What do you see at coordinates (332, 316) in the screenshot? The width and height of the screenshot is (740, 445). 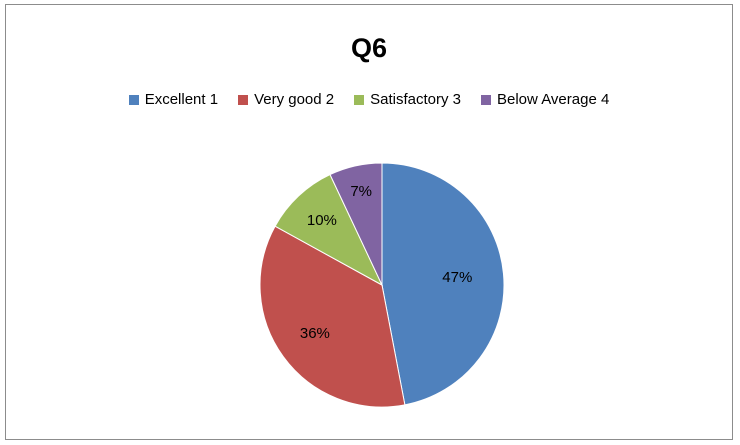 I see `pie-slice-very-good` at bounding box center [332, 316].